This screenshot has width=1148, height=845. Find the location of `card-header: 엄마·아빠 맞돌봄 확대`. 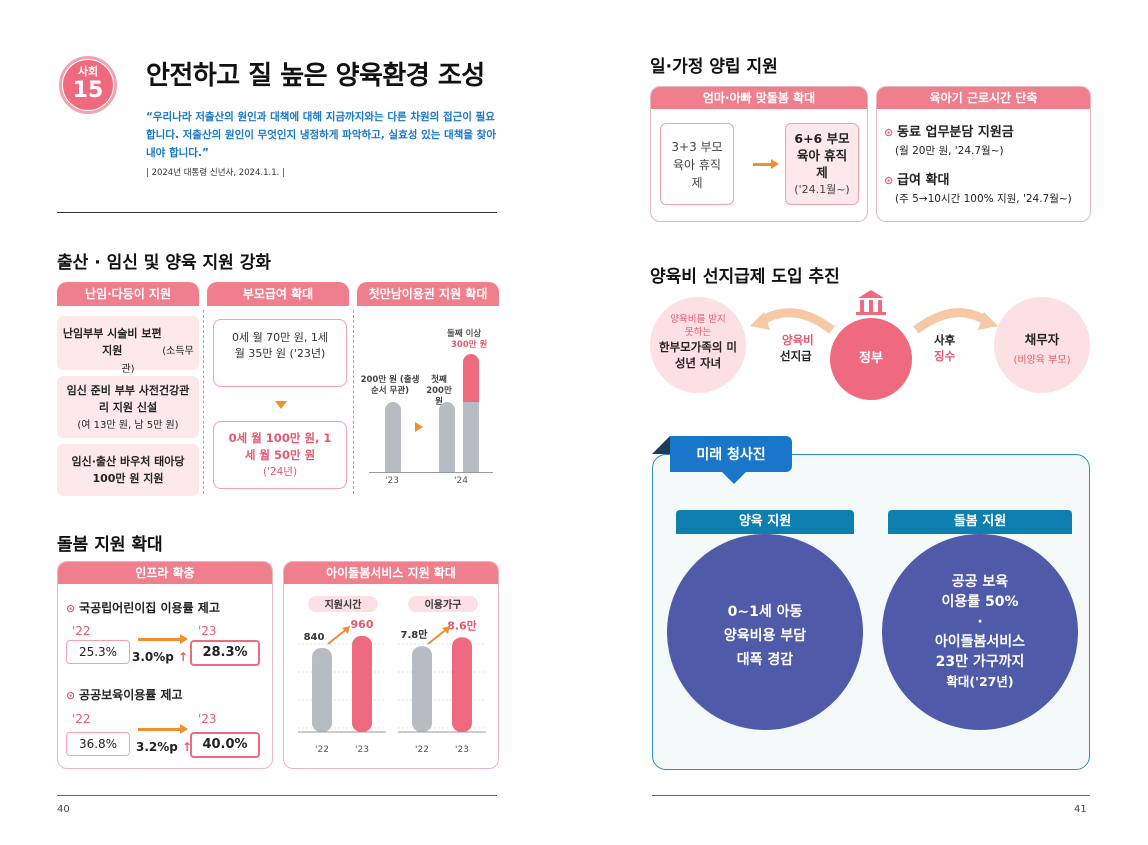

card-header: 엄마·아빠 맞돌봄 확대 is located at coordinates (759, 98).